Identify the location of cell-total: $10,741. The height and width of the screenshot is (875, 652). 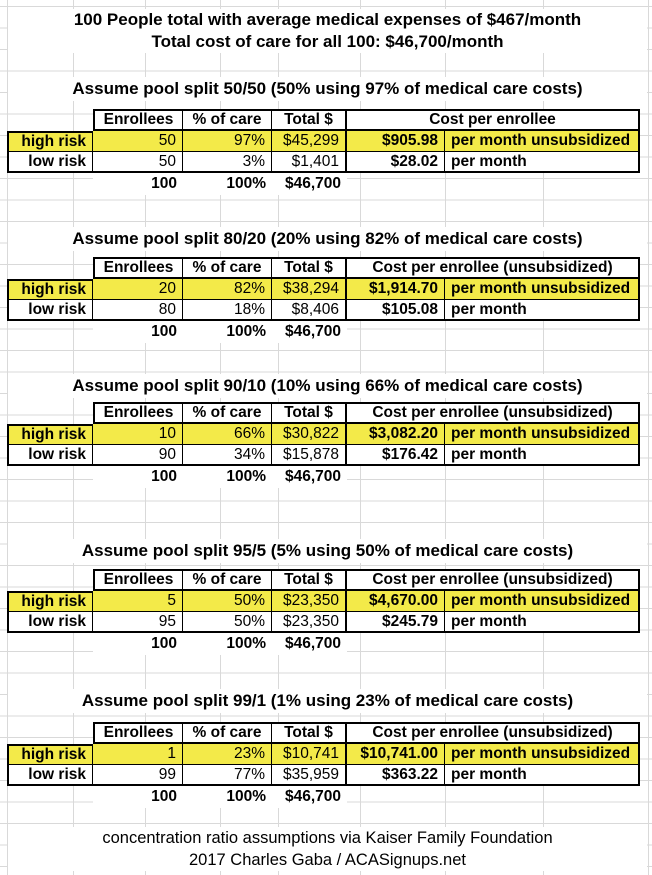
(309, 754).